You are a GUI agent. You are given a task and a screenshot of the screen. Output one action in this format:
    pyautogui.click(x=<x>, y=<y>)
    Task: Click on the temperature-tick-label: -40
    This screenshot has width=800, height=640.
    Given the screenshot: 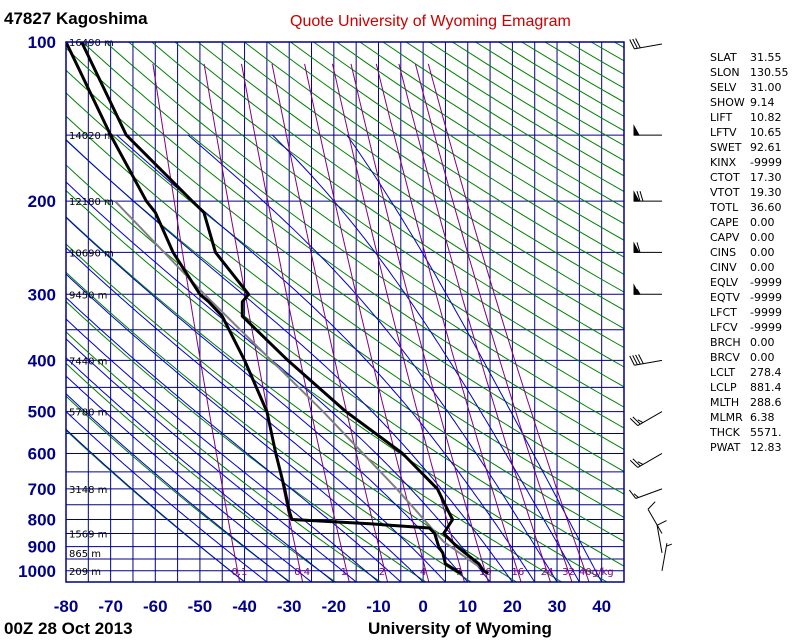 What is the action you would take?
    pyautogui.click(x=244, y=606)
    